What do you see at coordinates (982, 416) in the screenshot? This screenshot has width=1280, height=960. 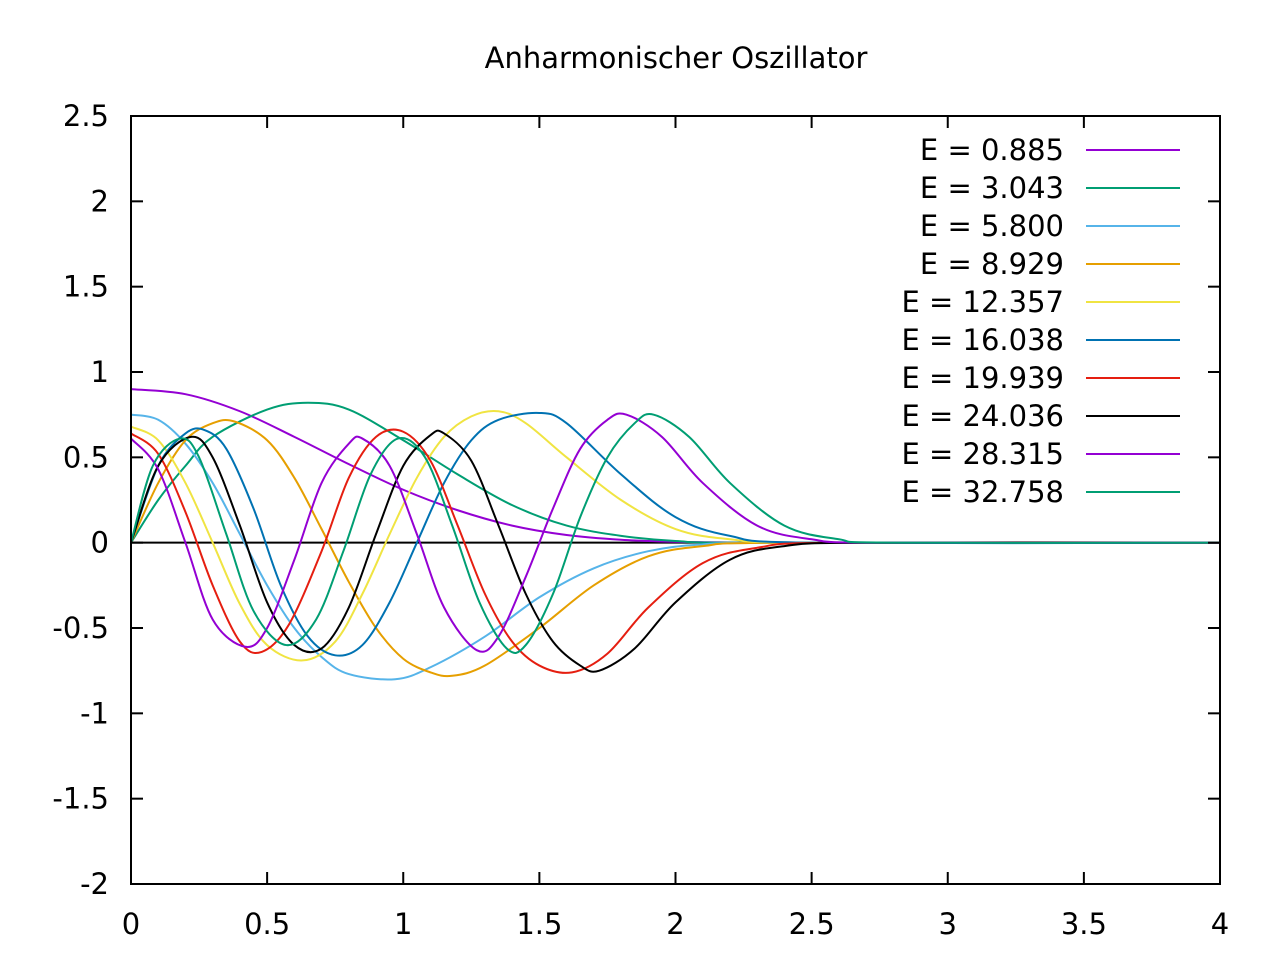 I see `legend-label-8: E = 24.036` at bounding box center [982, 416].